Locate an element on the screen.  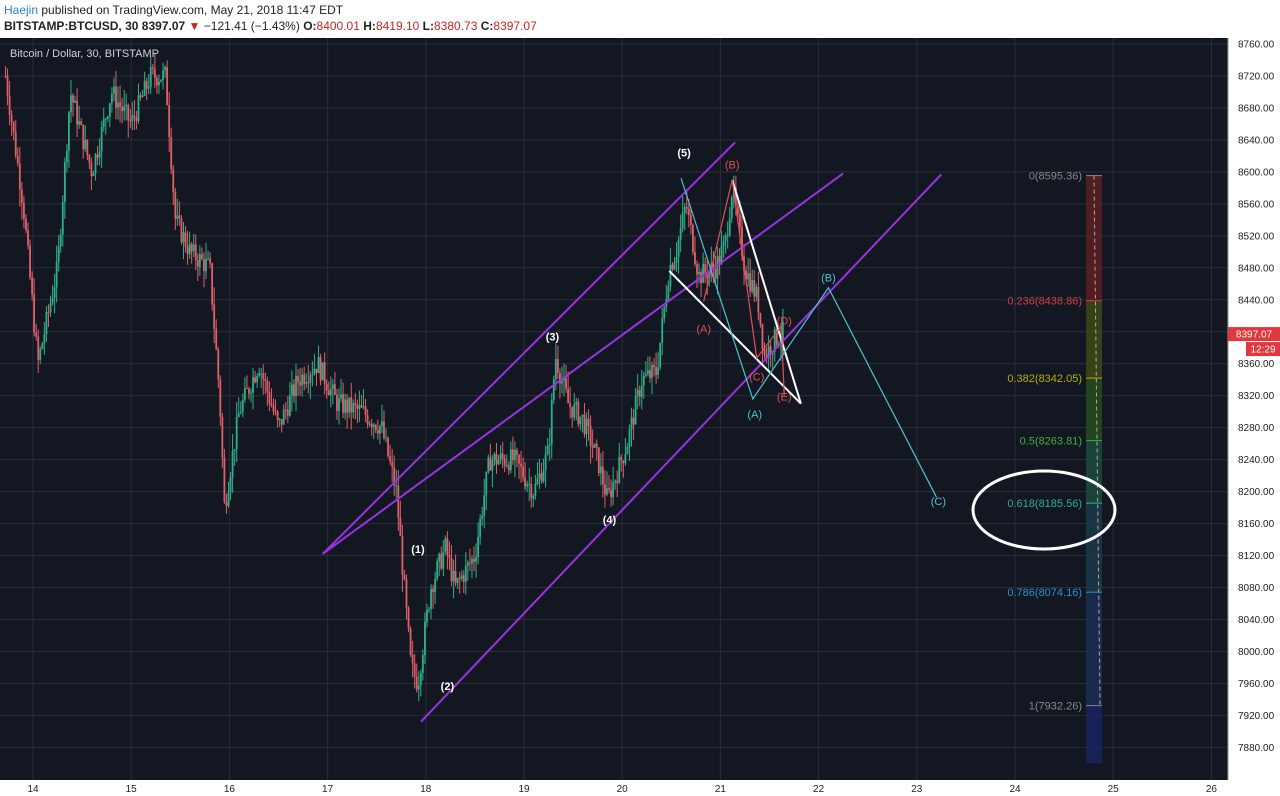
triangle-lower-line is located at coordinates (735, 337).